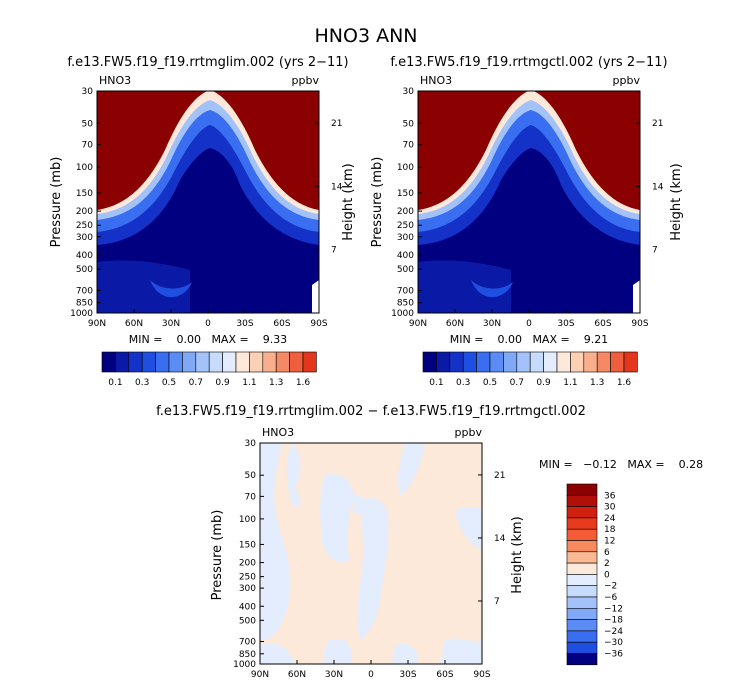  Describe the element at coordinates (529, 339) in the screenshot. I see `panel-b-stats: MIN = 0.00 MAX = 9.21` at that location.